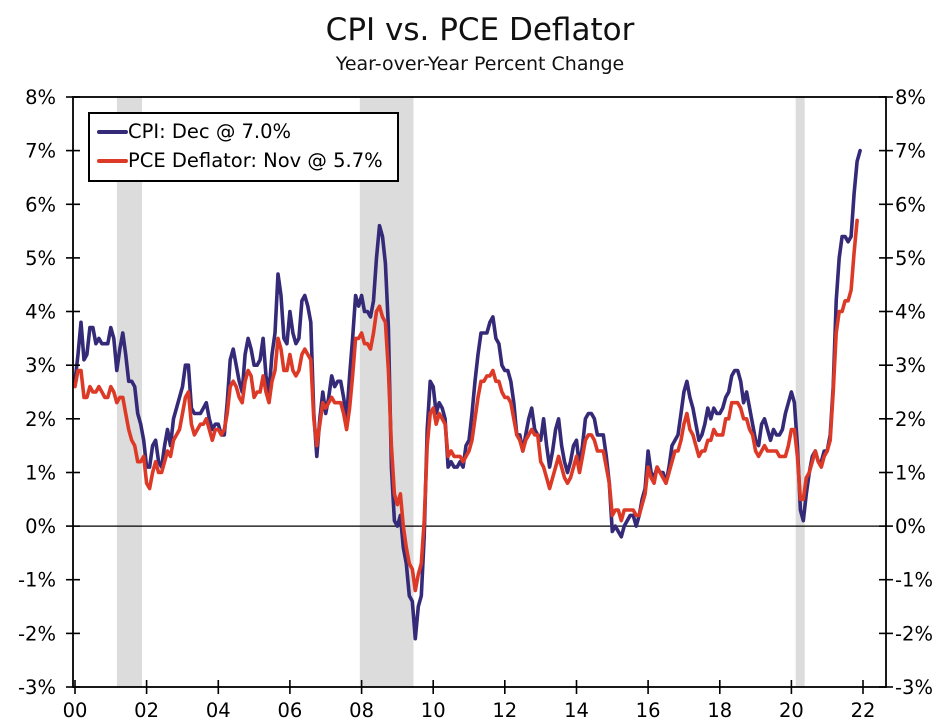 Image resolution: width=949 pixels, height=727 pixels. I want to click on pce-deflator-legend-label: PCE Deflator: Nov @ 5.7%, so click(255, 160).